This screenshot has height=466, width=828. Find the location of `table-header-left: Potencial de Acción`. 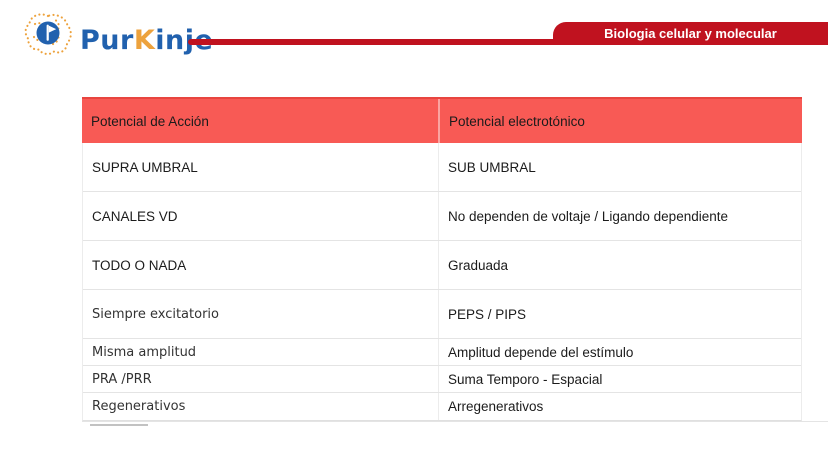

table-header-left: Potencial de Acción is located at coordinates (150, 121).